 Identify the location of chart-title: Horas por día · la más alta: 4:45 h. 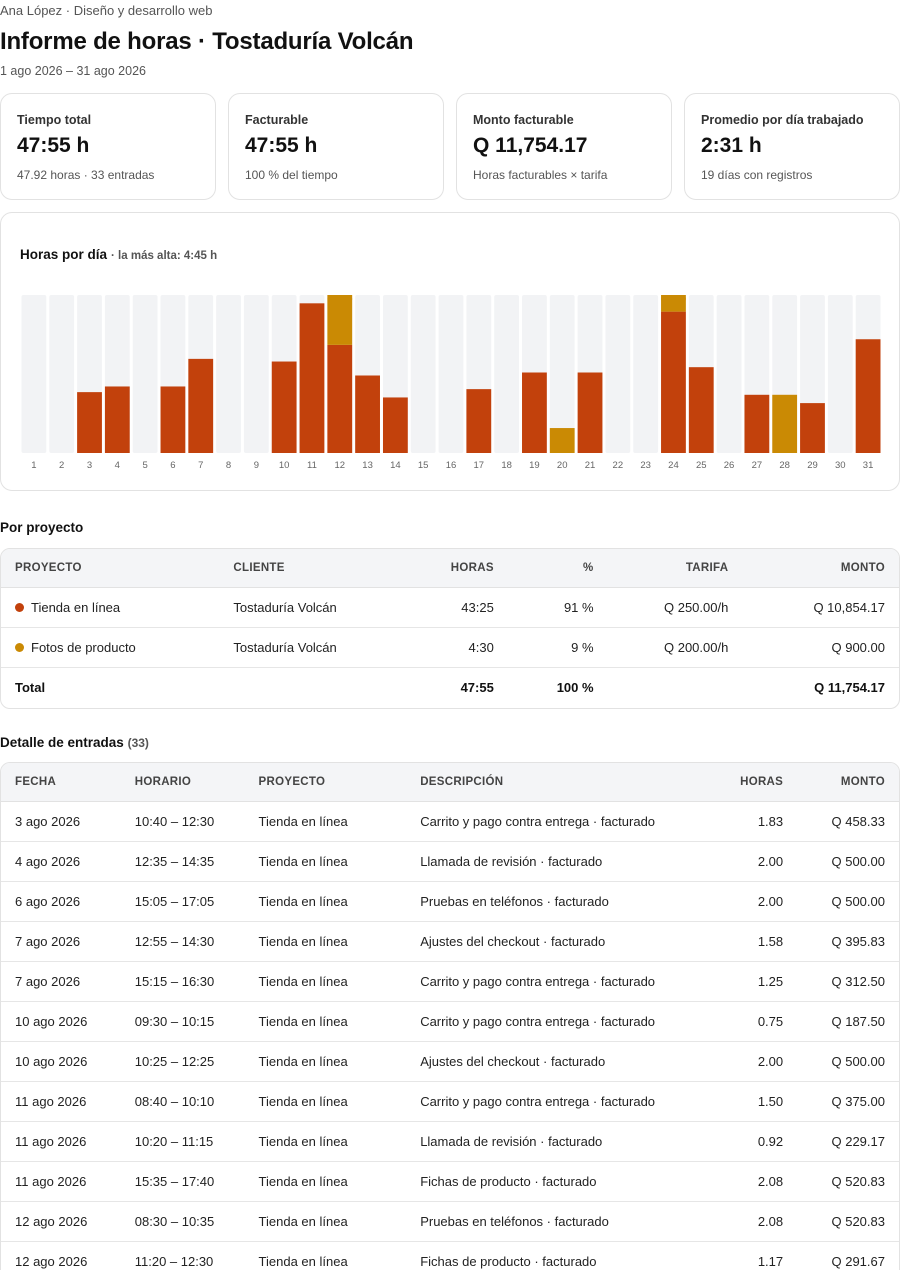
(118, 254).